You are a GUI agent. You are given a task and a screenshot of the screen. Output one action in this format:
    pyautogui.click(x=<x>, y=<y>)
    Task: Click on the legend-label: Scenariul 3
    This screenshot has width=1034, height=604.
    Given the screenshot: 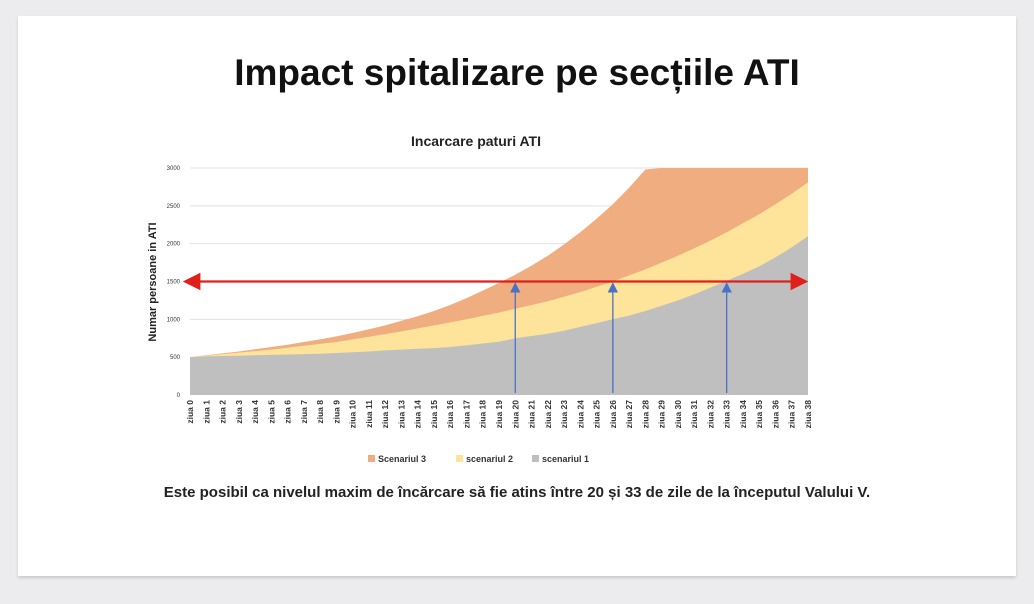 What is the action you would take?
    pyautogui.click(x=402, y=459)
    